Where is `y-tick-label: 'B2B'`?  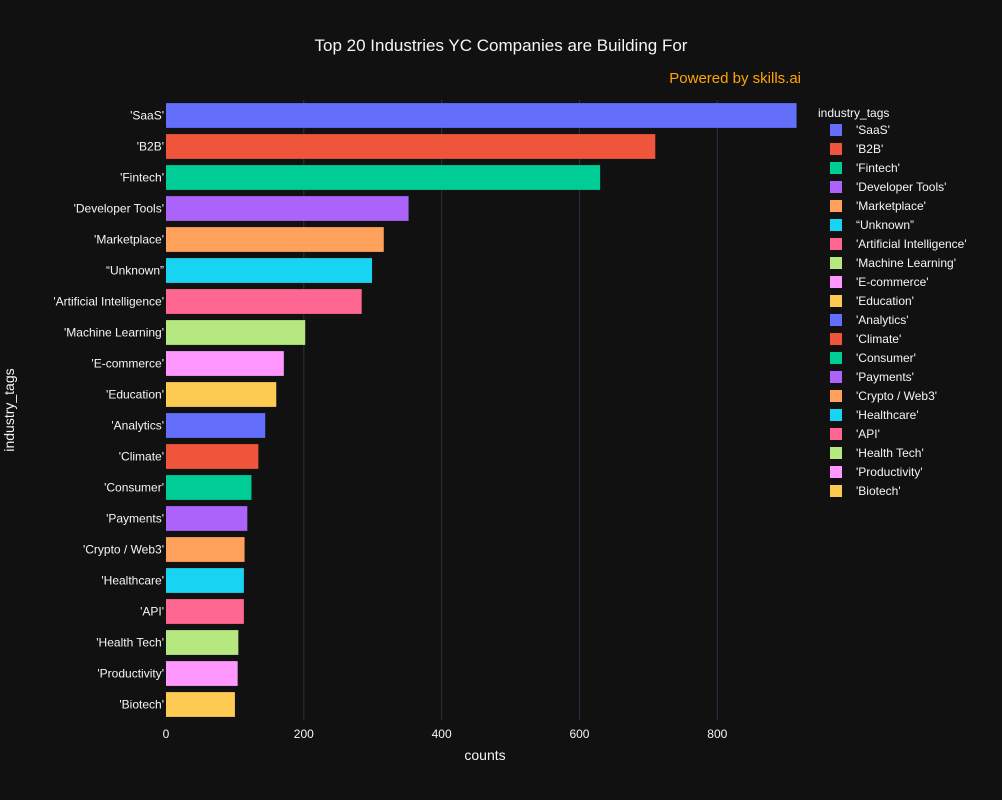 y-tick-label: 'B2B' is located at coordinates (150, 147).